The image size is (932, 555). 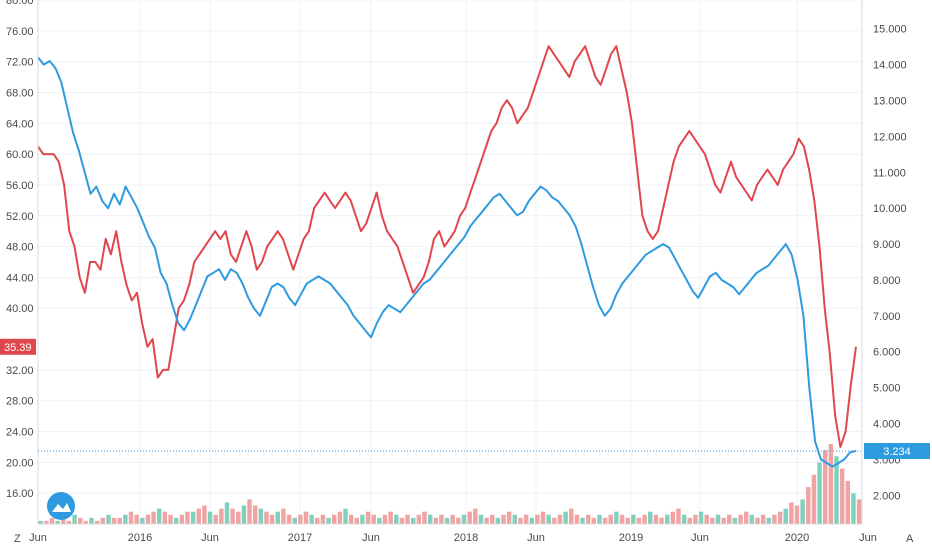 What do you see at coordinates (890, 66) in the screenshot?
I see `y-right-tick-label: 14.000` at bounding box center [890, 66].